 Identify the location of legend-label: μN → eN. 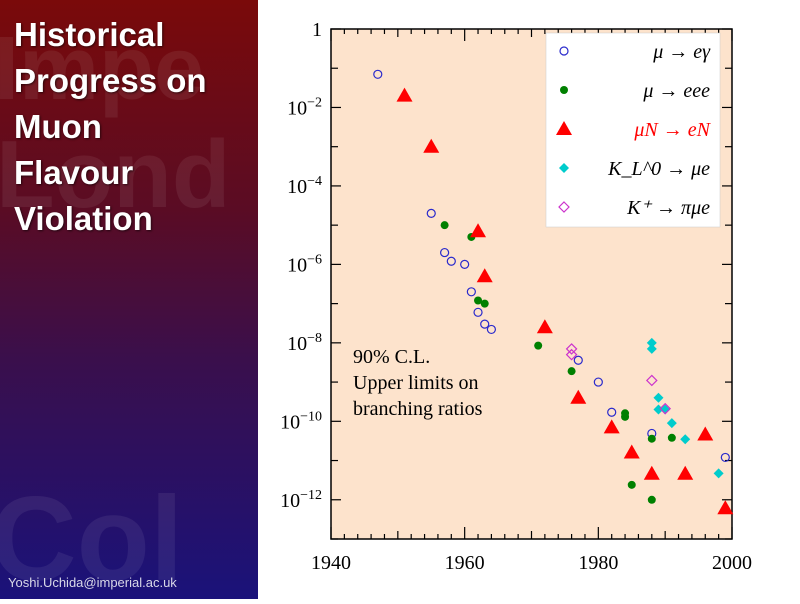
(672, 130).